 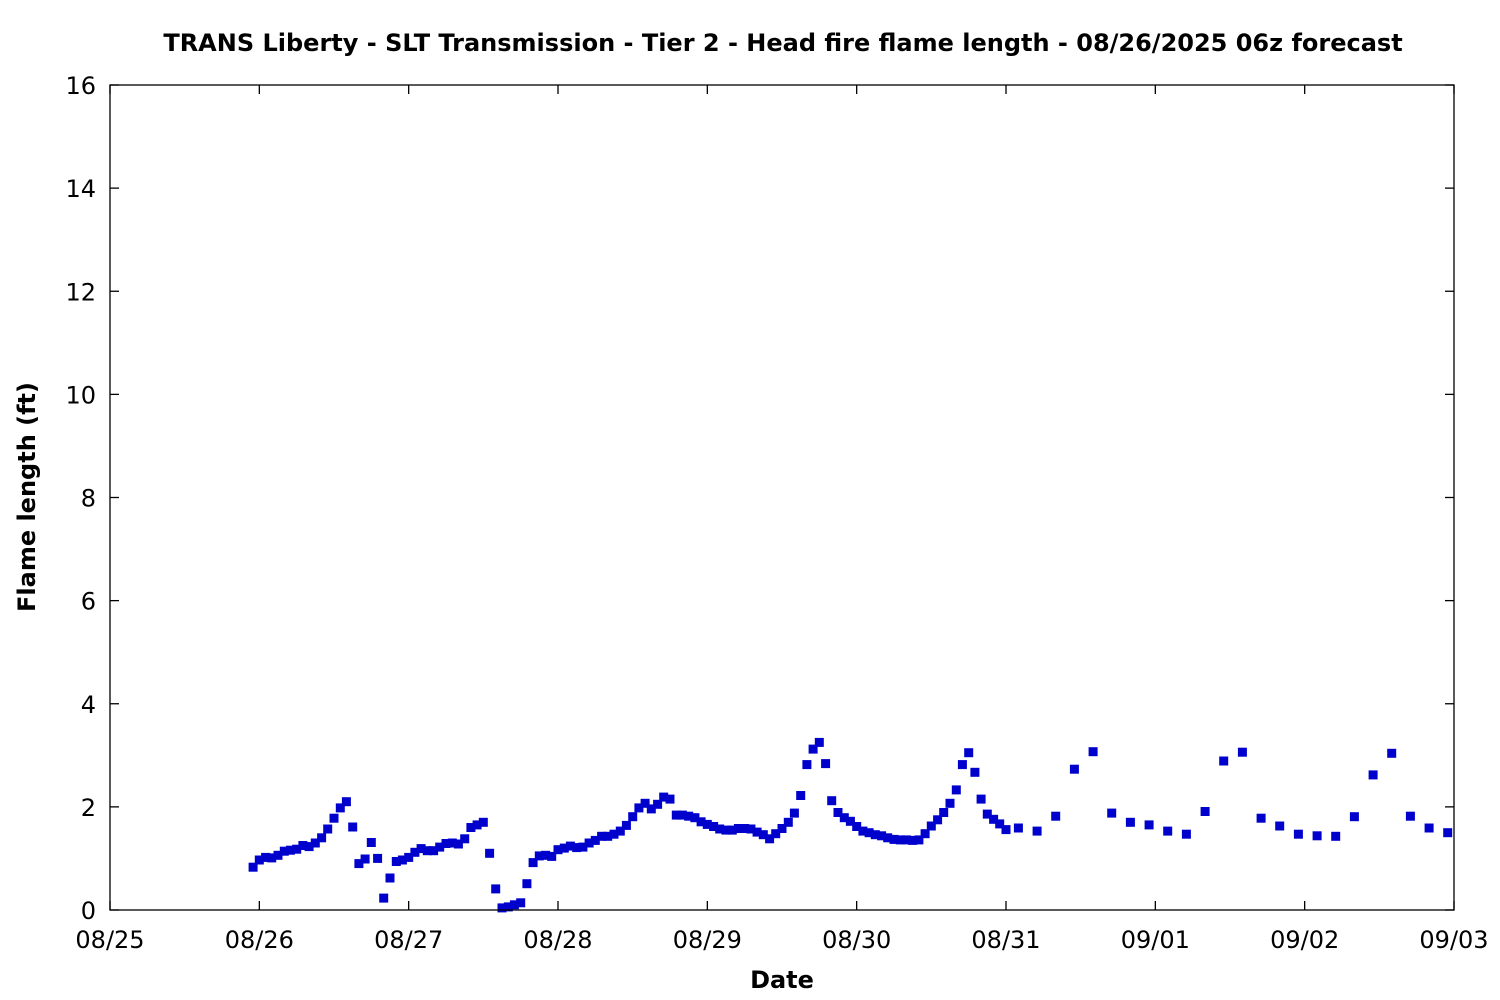 I want to click on y-tick-label: 2, so click(x=88, y=808).